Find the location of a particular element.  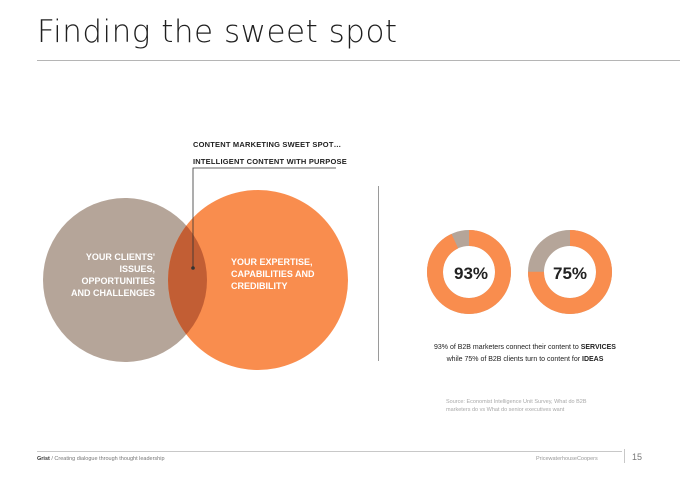

callout-line-2: INTELLIGENT CONTENT WITH PURPOSE is located at coordinates (270, 161).